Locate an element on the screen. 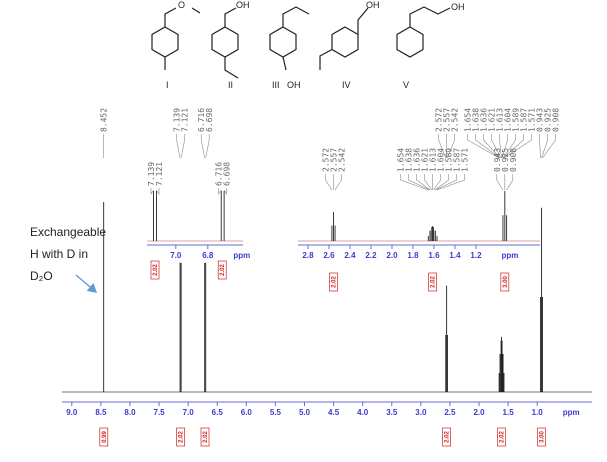  structure-label: V is located at coordinates (406, 85).